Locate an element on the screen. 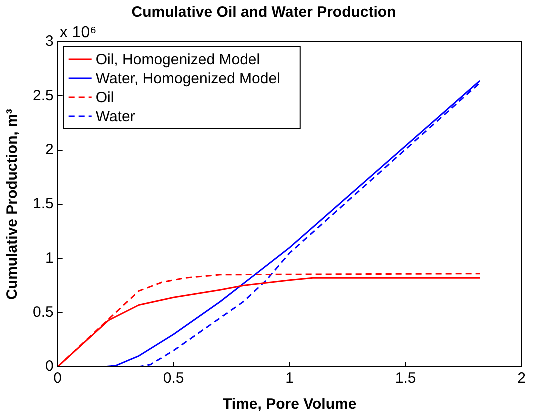  legend-label: Water is located at coordinates (116, 117).